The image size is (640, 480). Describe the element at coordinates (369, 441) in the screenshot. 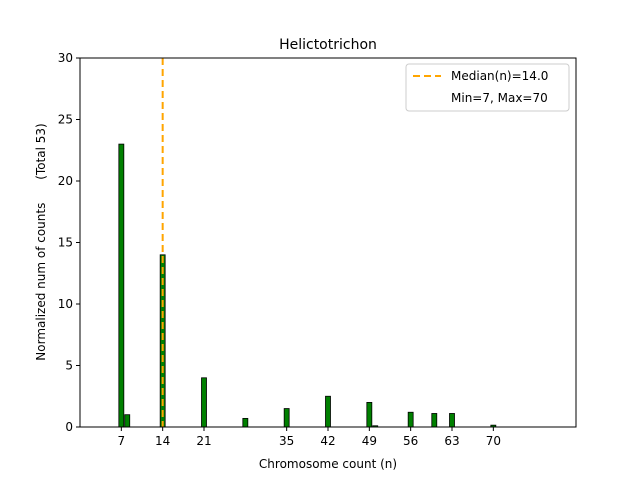

I see `x-tick-label: 49` at that location.